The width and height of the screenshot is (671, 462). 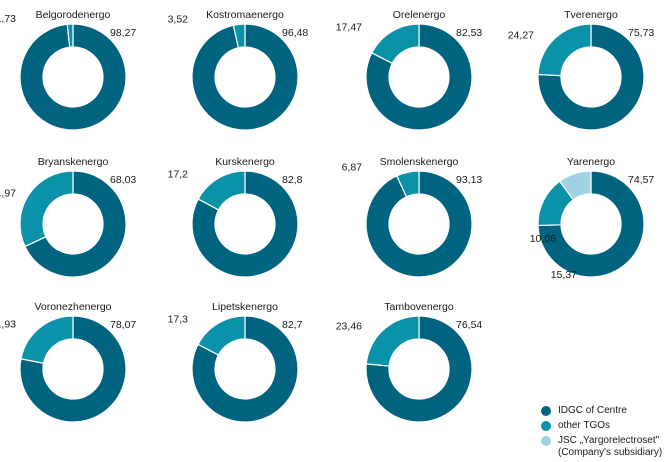 What do you see at coordinates (73, 162) in the screenshot?
I see `chart-title-bryanskenergo: Bryanskenergo` at bounding box center [73, 162].